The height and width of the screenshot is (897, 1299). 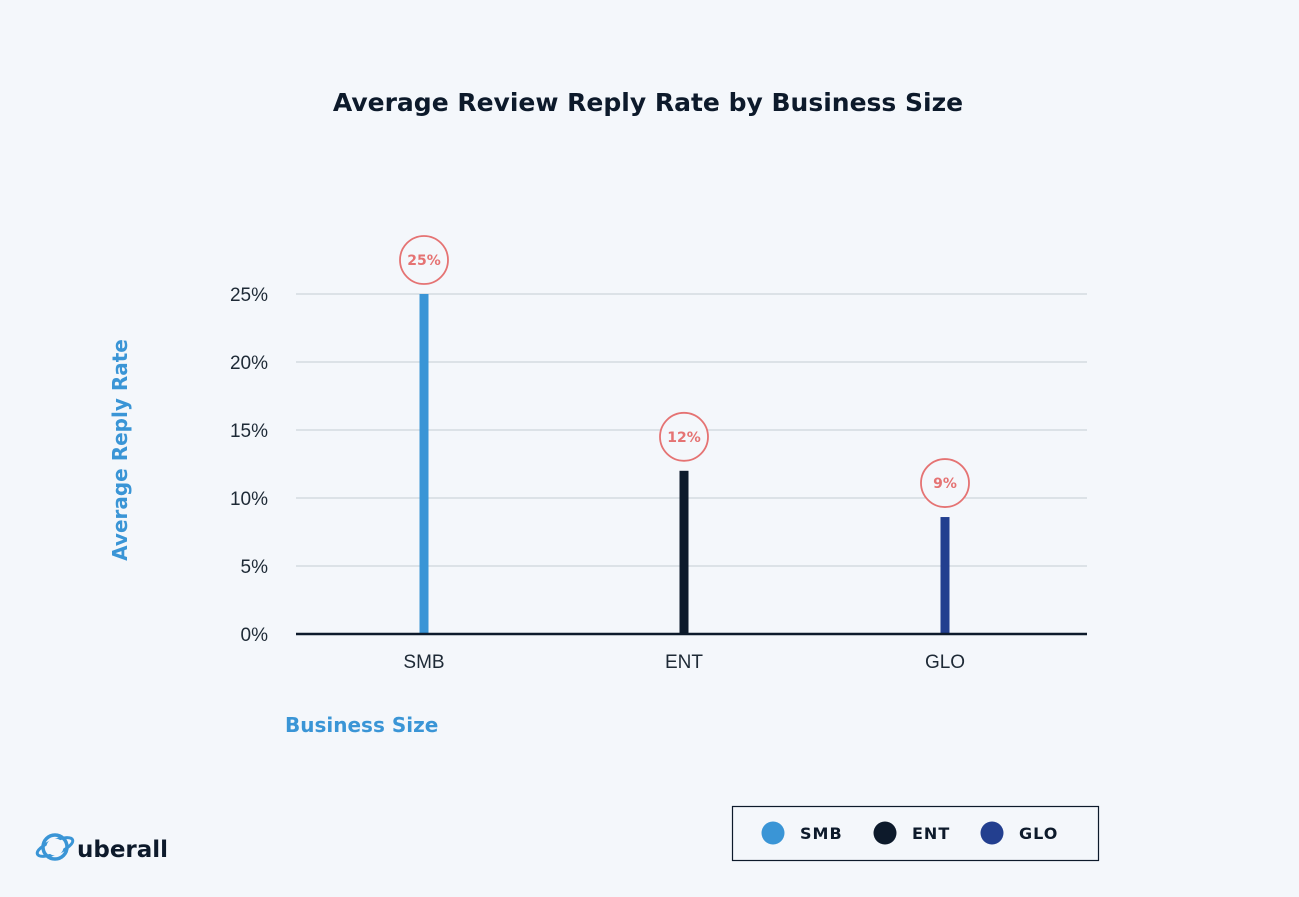 What do you see at coordinates (361, 725) in the screenshot?
I see `x-axis-title: Business Size` at bounding box center [361, 725].